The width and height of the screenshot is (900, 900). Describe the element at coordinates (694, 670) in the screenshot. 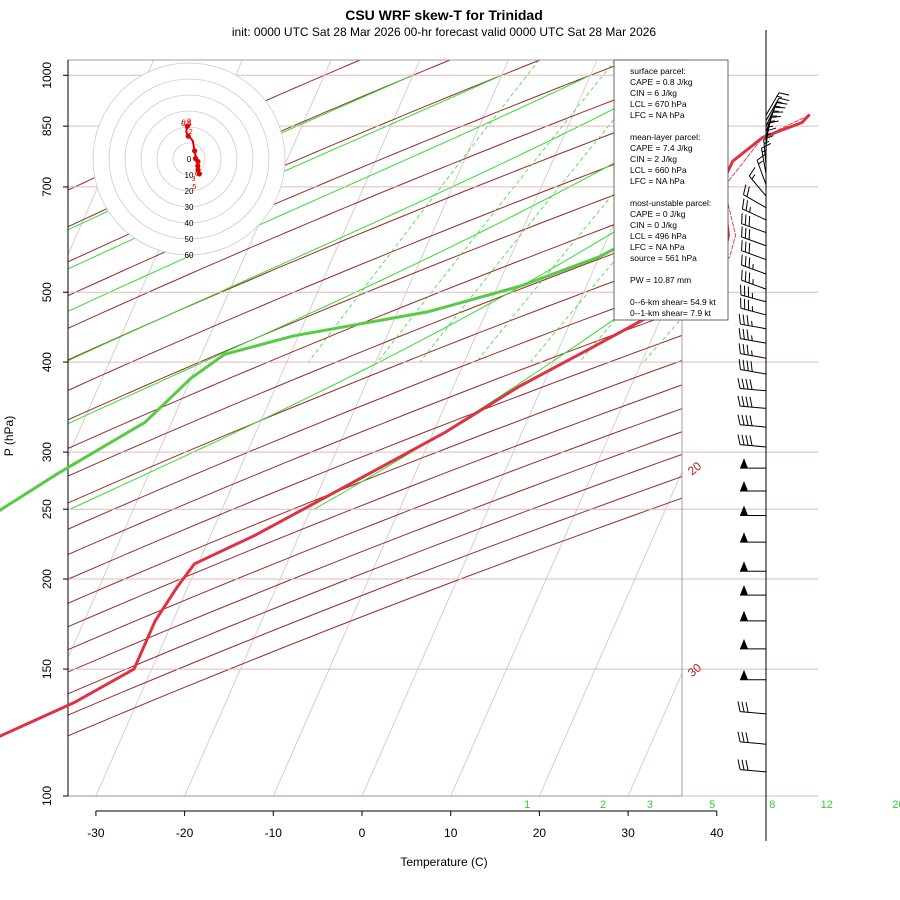

I see `isotherm-label: 30` at that location.